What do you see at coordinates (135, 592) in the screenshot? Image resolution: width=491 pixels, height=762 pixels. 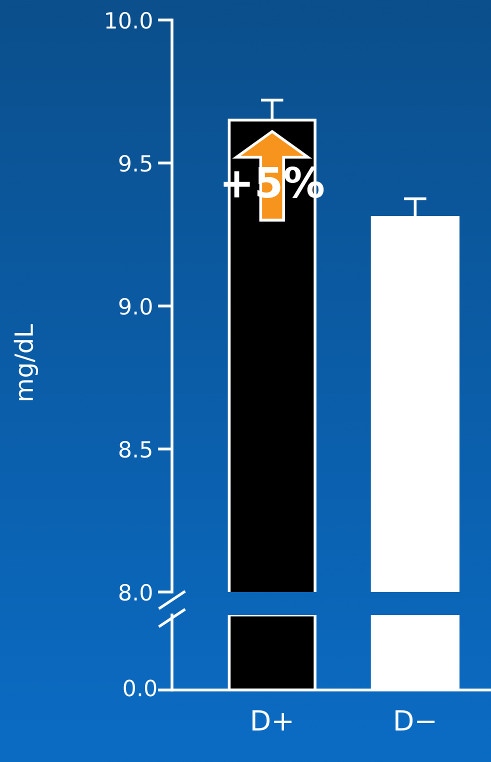 I see `y-tick-label: 8.0` at bounding box center [135, 592].